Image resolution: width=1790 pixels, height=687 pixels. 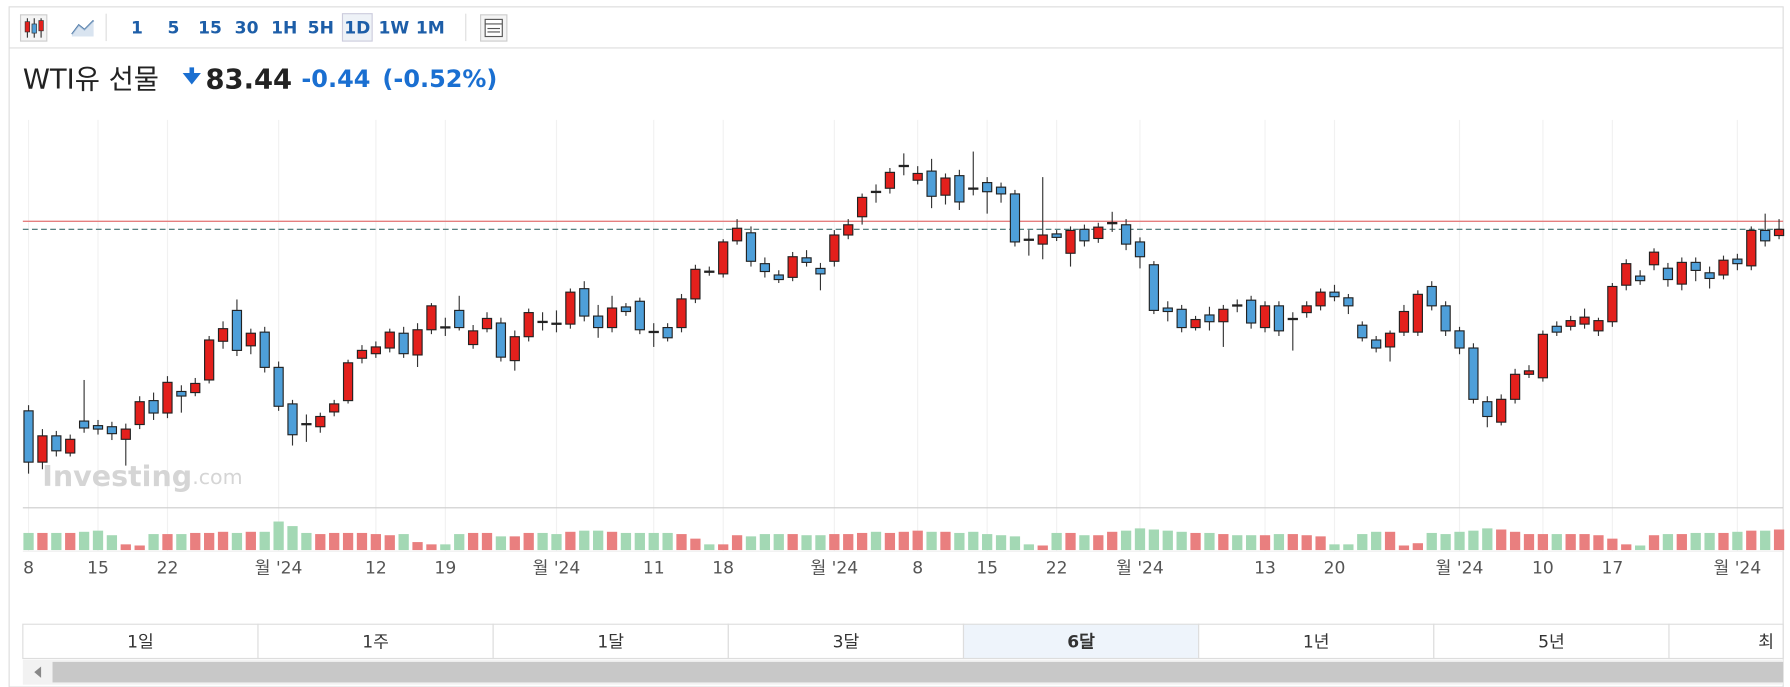 I want to click on x-tick-label: 12, so click(x=376, y=568).